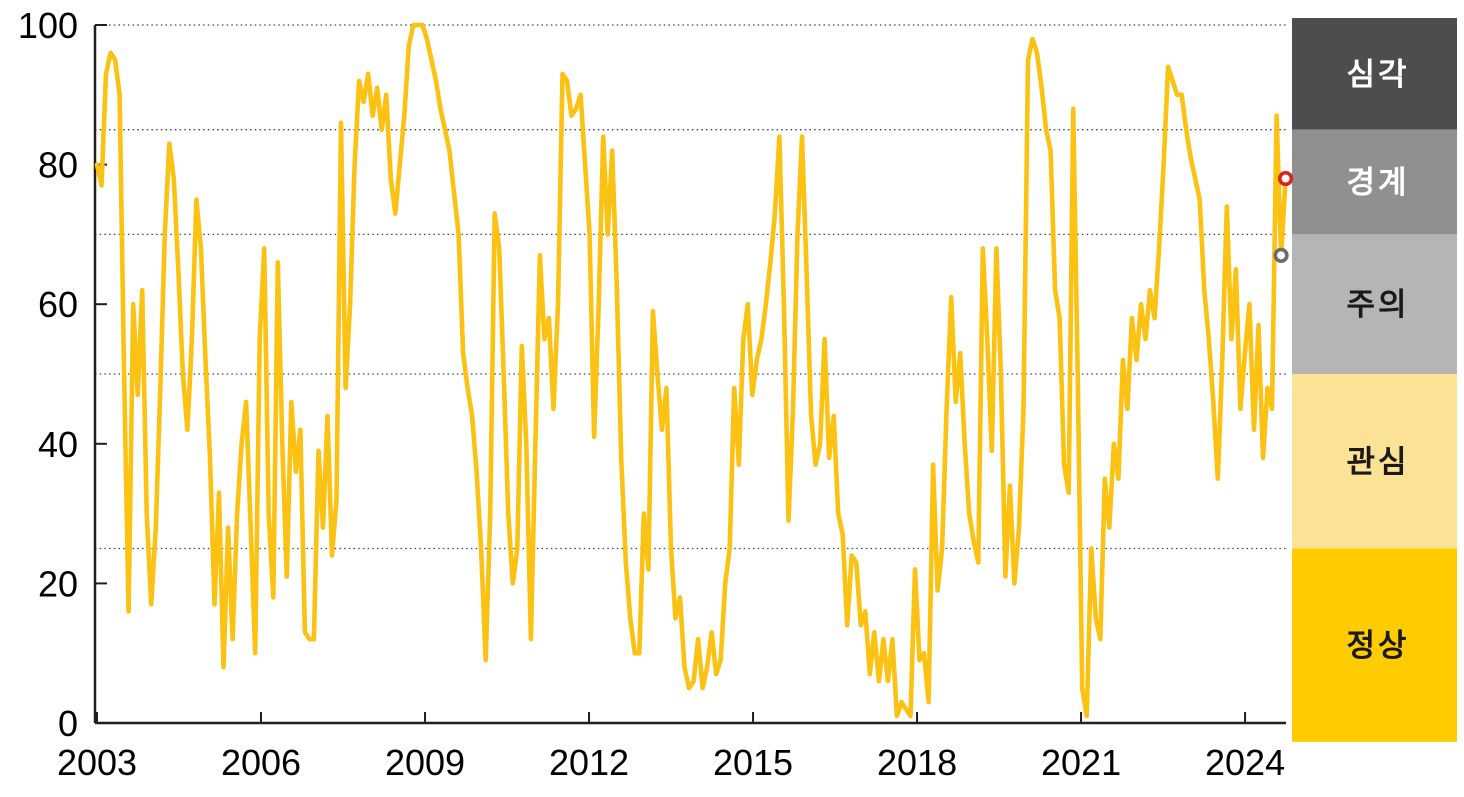  I want to click on legend-band-label-alert: 경계, so click(1377, 182).